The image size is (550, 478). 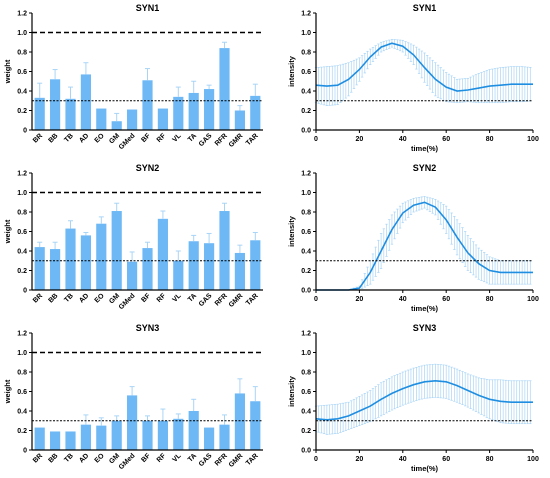 I want to click on x-tick-label: VL, so click(x=177, y=458).